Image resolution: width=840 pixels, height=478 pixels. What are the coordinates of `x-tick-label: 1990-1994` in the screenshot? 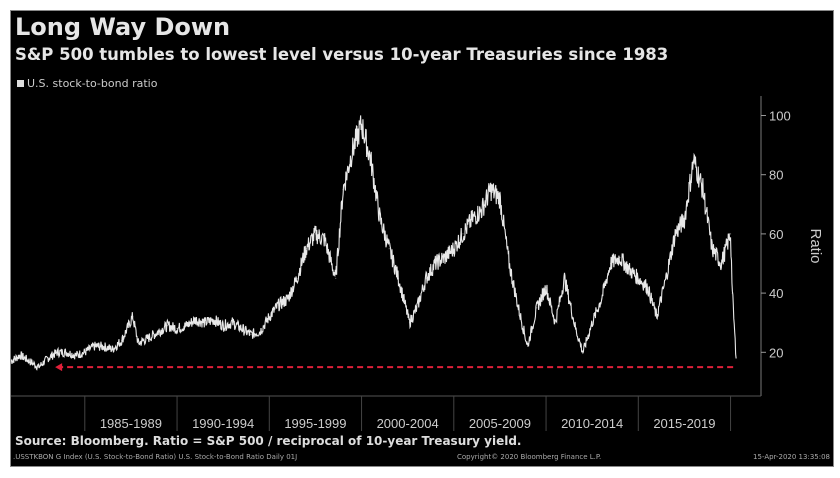 It's located at (223, 423).